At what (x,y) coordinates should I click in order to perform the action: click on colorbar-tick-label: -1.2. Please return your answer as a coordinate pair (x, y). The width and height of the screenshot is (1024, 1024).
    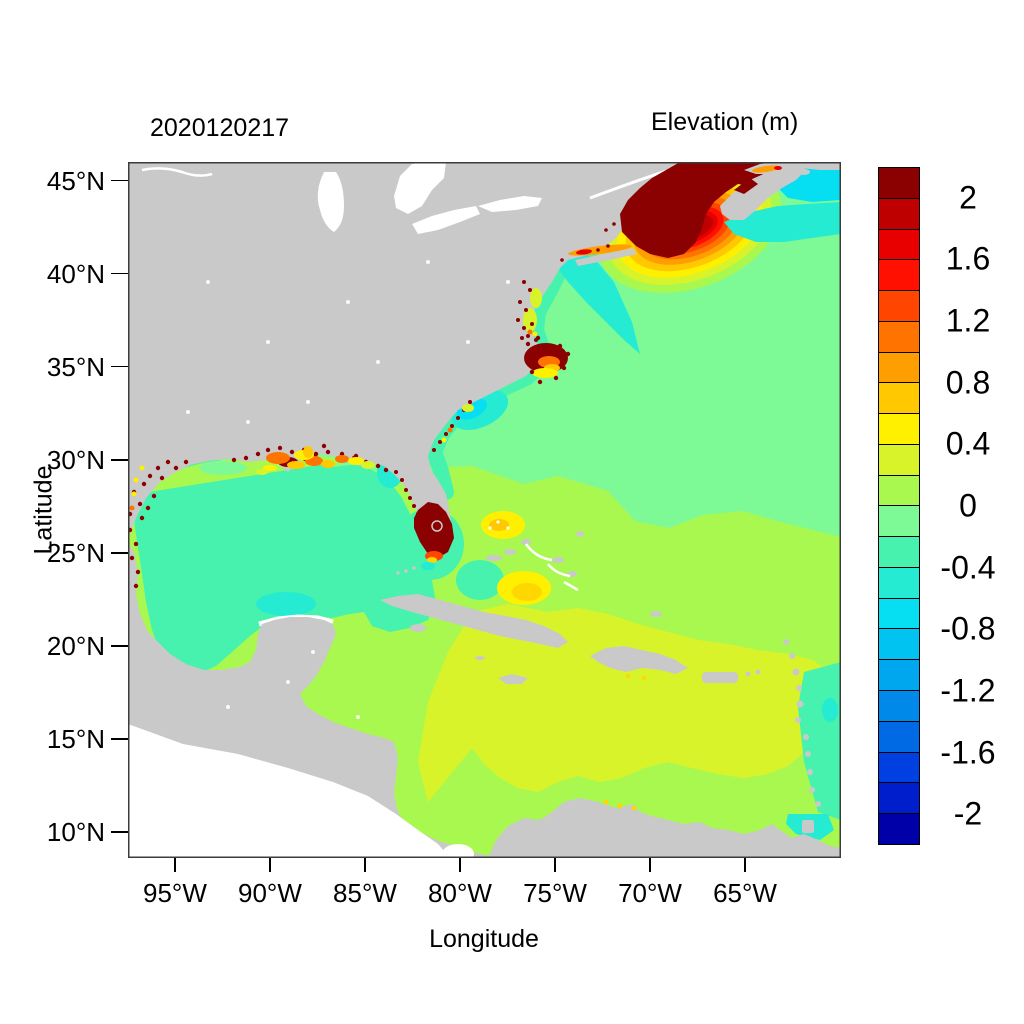
    Looking at the image, I should click on (968, 690).